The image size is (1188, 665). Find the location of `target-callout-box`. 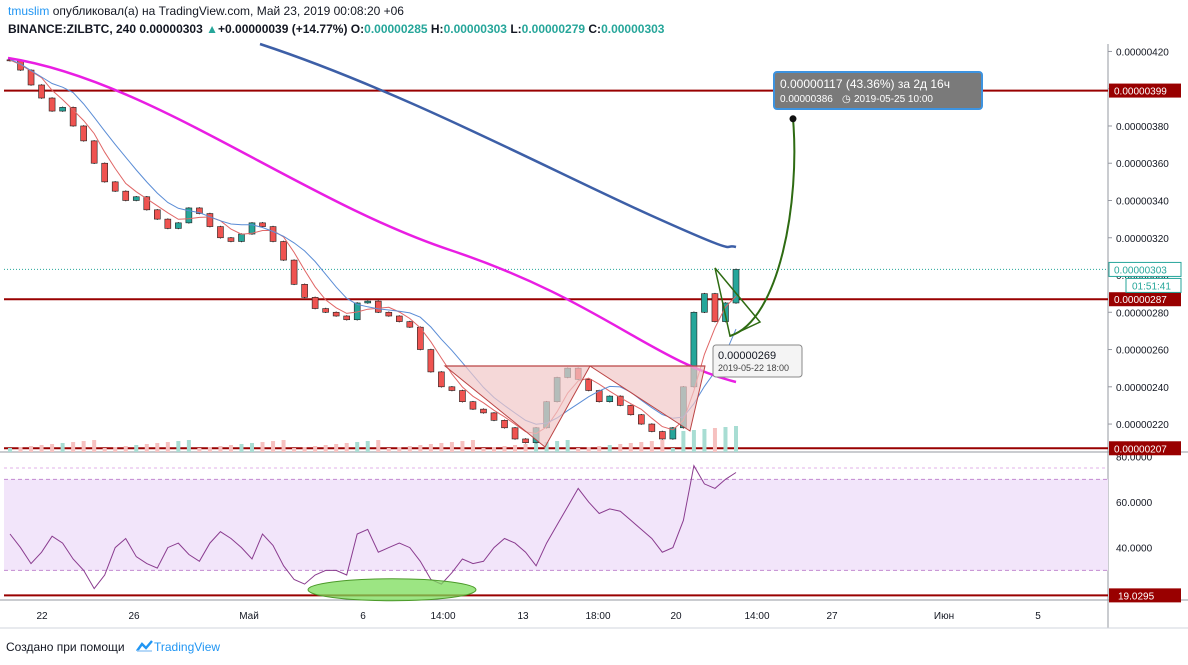

target-callout-box is located at coordinates (878, 90).